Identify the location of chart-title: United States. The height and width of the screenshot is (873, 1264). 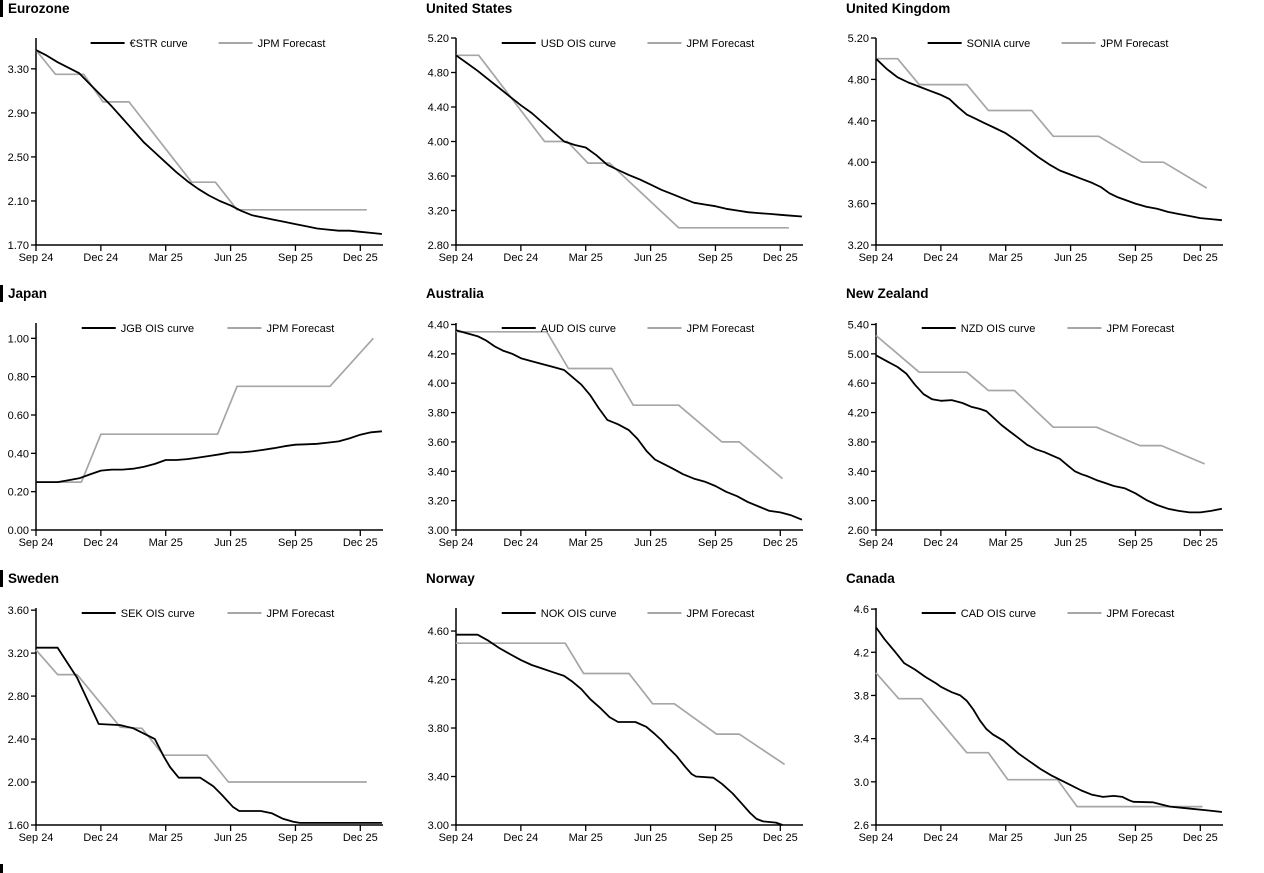
(469, 8).